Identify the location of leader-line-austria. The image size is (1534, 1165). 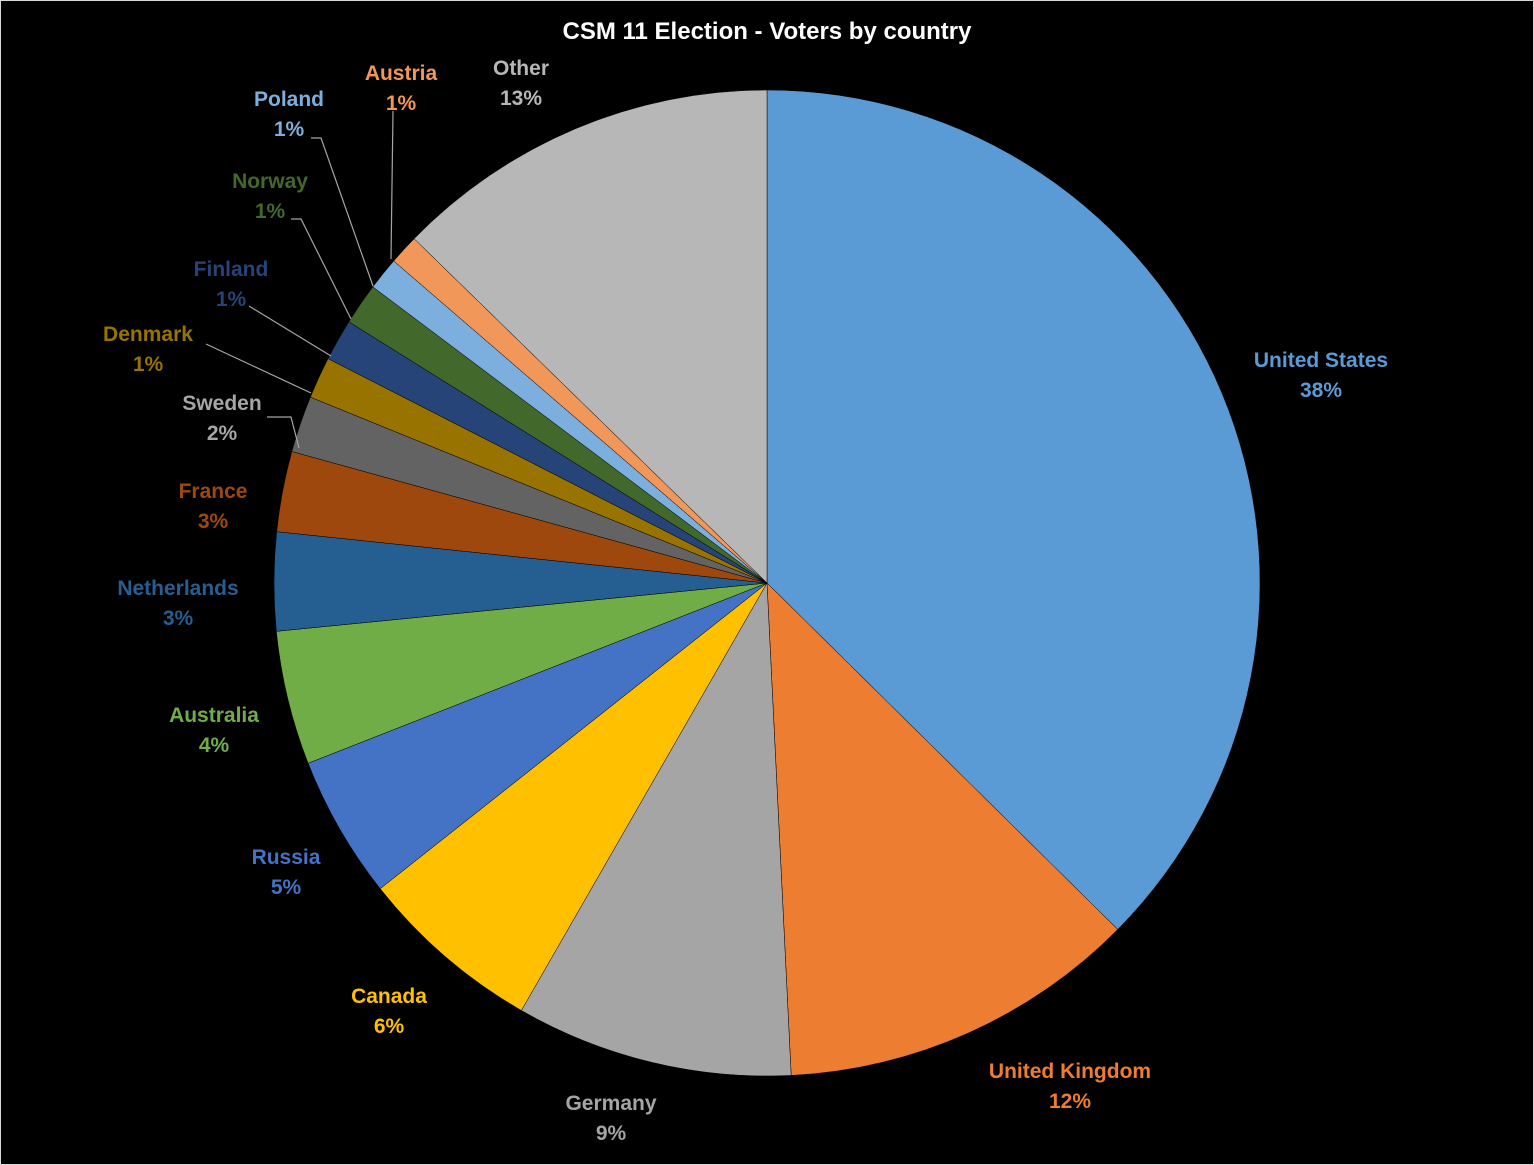
(392, 185).